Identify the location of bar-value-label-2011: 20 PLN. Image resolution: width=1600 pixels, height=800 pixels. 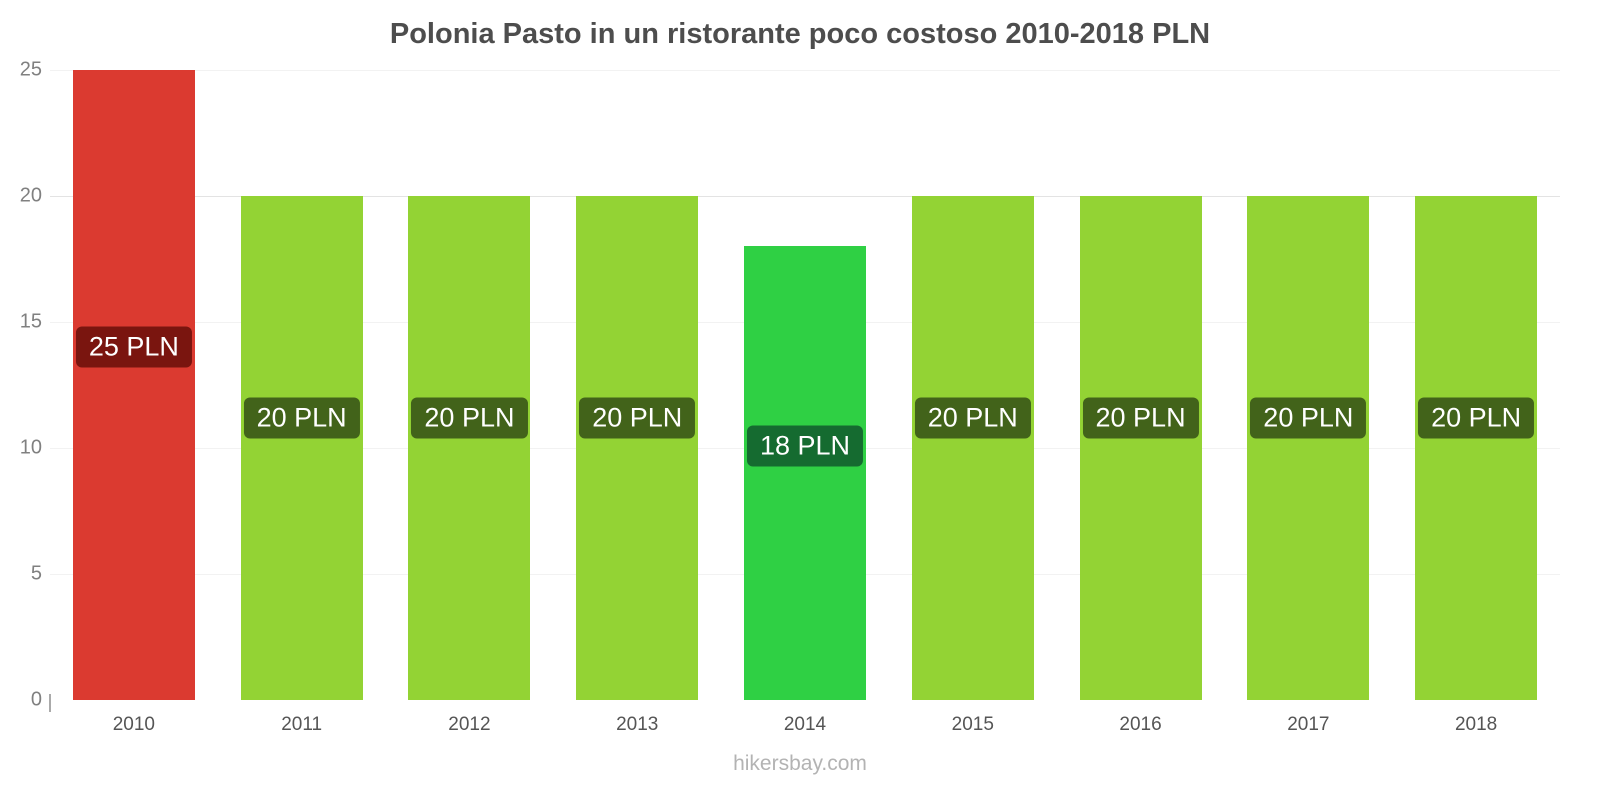
(301, 418).